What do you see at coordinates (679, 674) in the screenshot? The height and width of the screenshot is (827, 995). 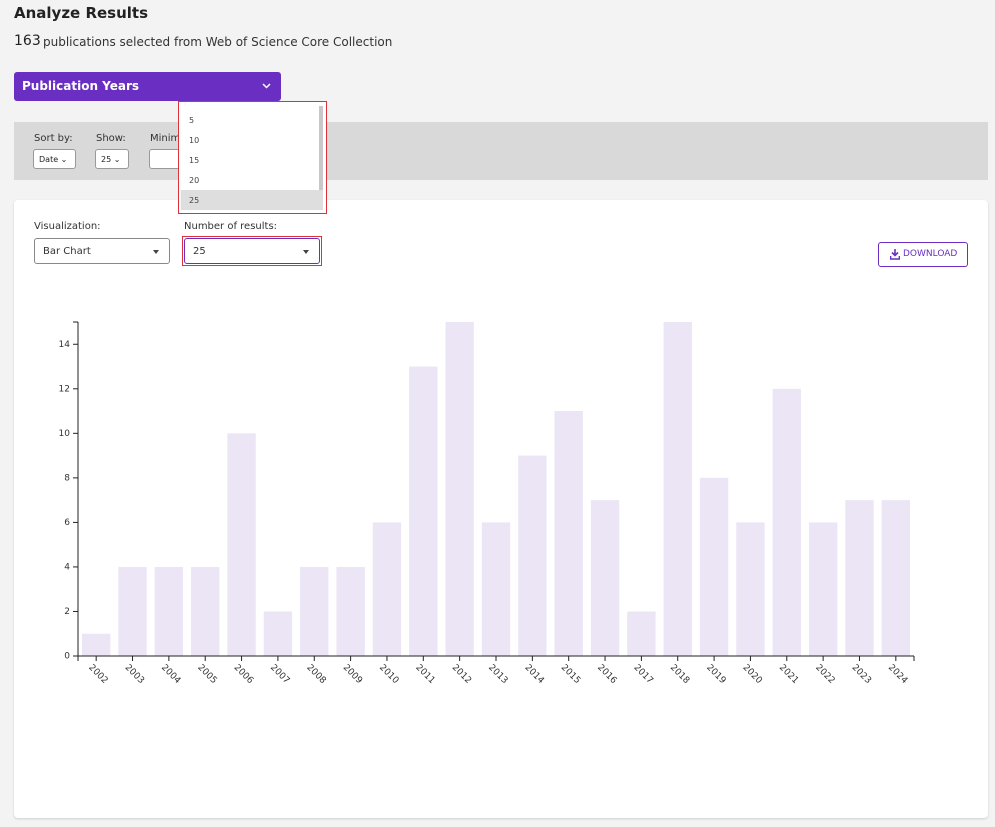 I see `x-tick-label: 2018` at bounding box center [679, 674].